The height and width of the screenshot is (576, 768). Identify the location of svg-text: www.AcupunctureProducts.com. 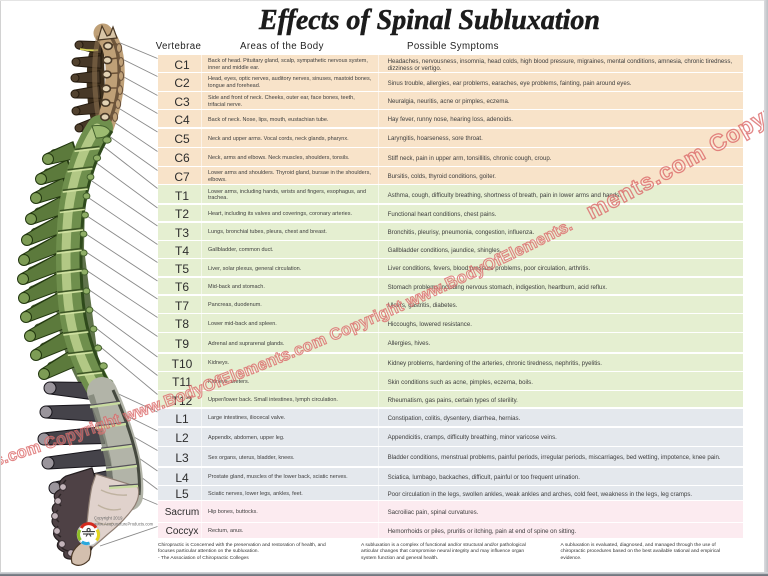
(124, 524).